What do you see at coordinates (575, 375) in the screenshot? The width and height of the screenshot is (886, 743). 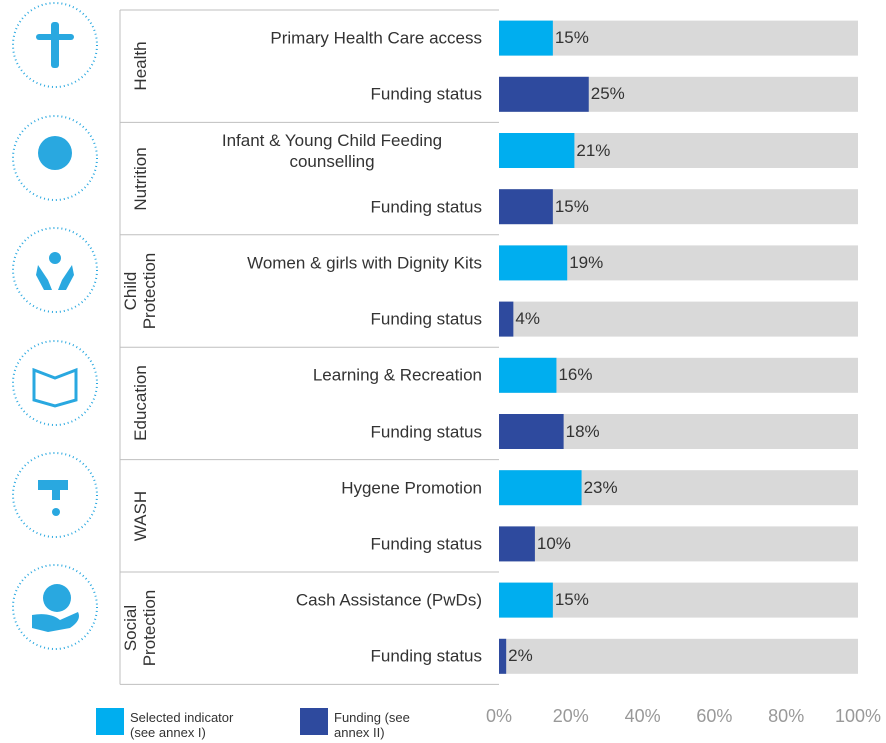 I see `value-label: 16%` at bounding box center [575, 375].